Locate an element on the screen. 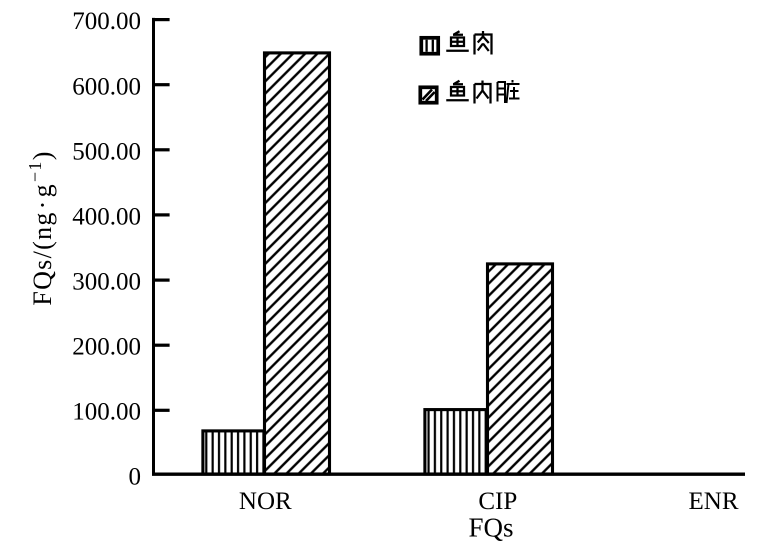 The height and width of the screenshot is (548, 778). svg-text: 600.00 is located at coordinates (106, 86).